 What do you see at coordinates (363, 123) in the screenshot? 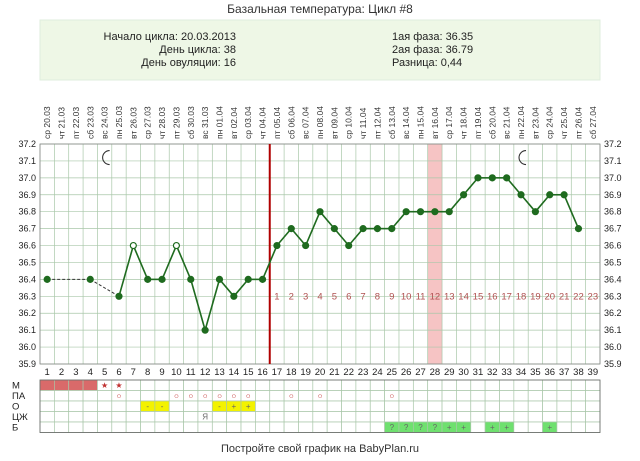
I see `date-label: чт 11.04` at bounding box center [363, 123].